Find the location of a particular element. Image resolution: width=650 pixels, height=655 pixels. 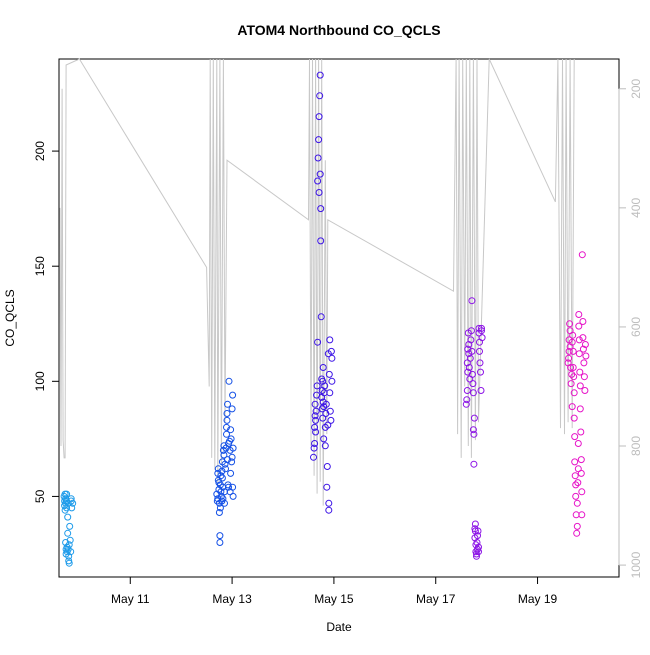

x-tick-label: May 19 is located at coordinates (538, 599).